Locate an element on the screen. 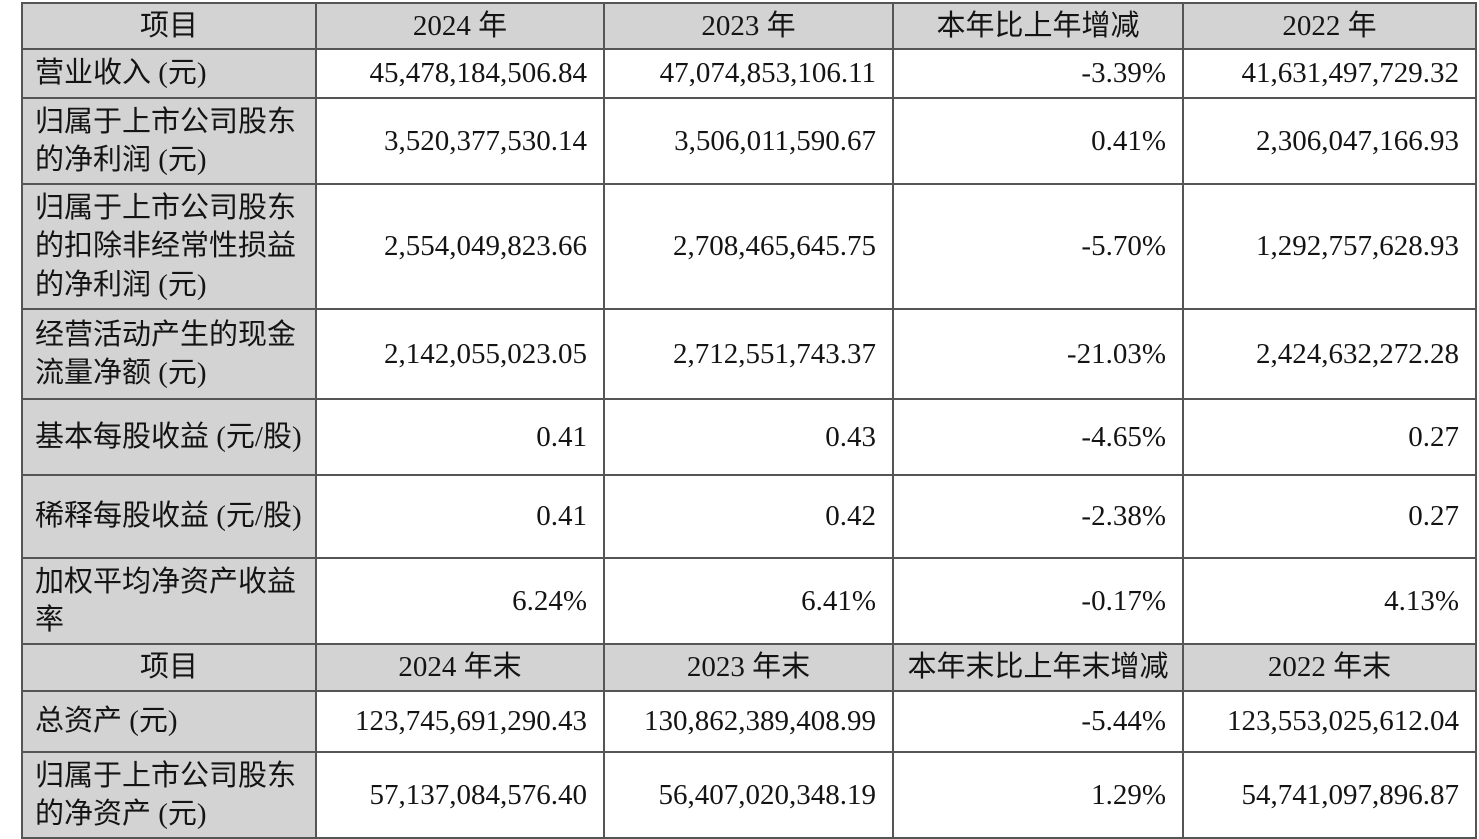 The width and height of the screenshot is (1479, 839). cell-year-end-change: 1.29% is located at coordinates (1038, 794).